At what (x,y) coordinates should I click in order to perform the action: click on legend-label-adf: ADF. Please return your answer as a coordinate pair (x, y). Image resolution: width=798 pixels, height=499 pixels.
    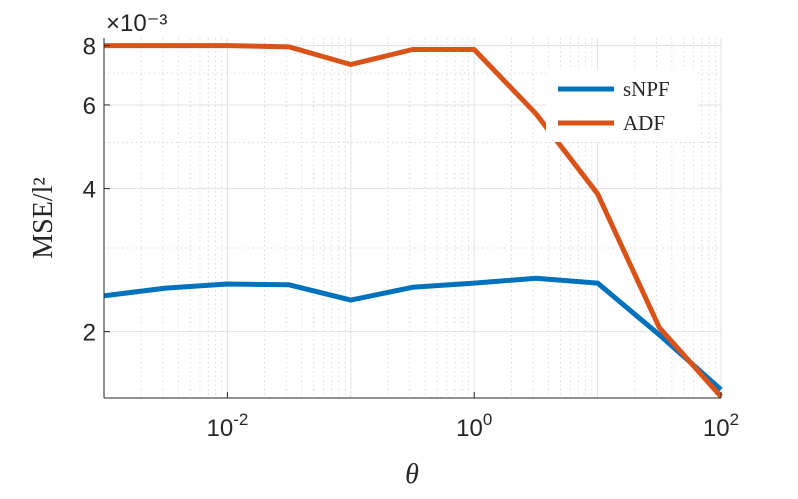
    Looking at the image, I should click on (644, 123).